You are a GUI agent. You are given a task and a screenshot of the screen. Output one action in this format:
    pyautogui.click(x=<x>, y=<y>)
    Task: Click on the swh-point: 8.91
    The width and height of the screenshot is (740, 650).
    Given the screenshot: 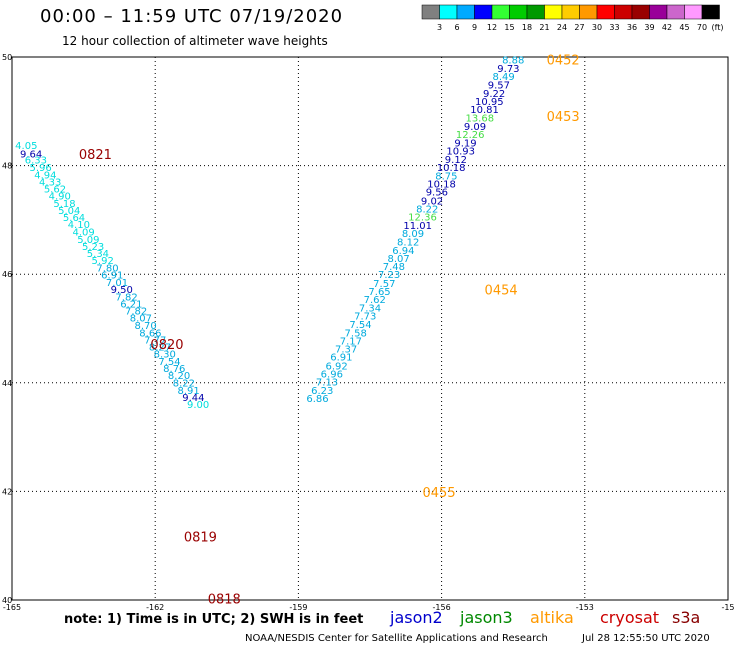 What is the action you would take?
    pyautogui.click(x=188, y=391)
    